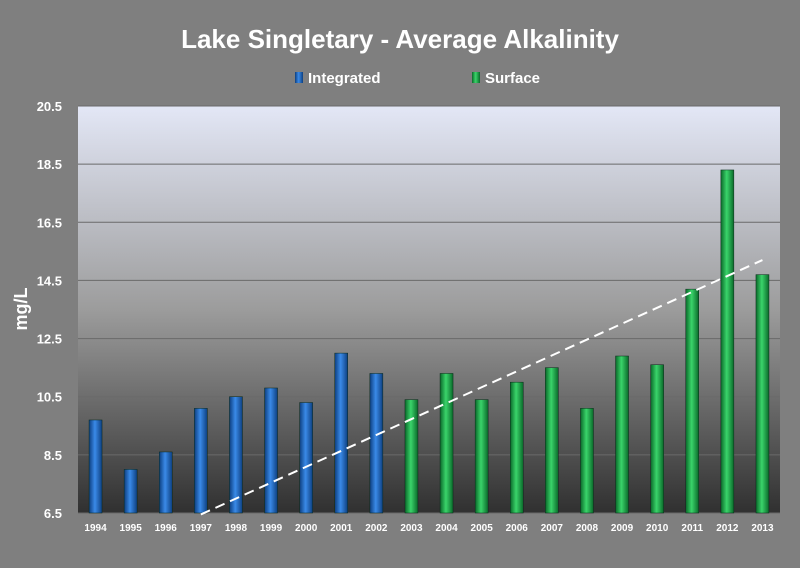 The width and height of the screenshot is (800, 568). What do you see at coordinates (306, 458) in the screenshot?
I see `bar-integrated-2000` at bounding box center [306, 458].